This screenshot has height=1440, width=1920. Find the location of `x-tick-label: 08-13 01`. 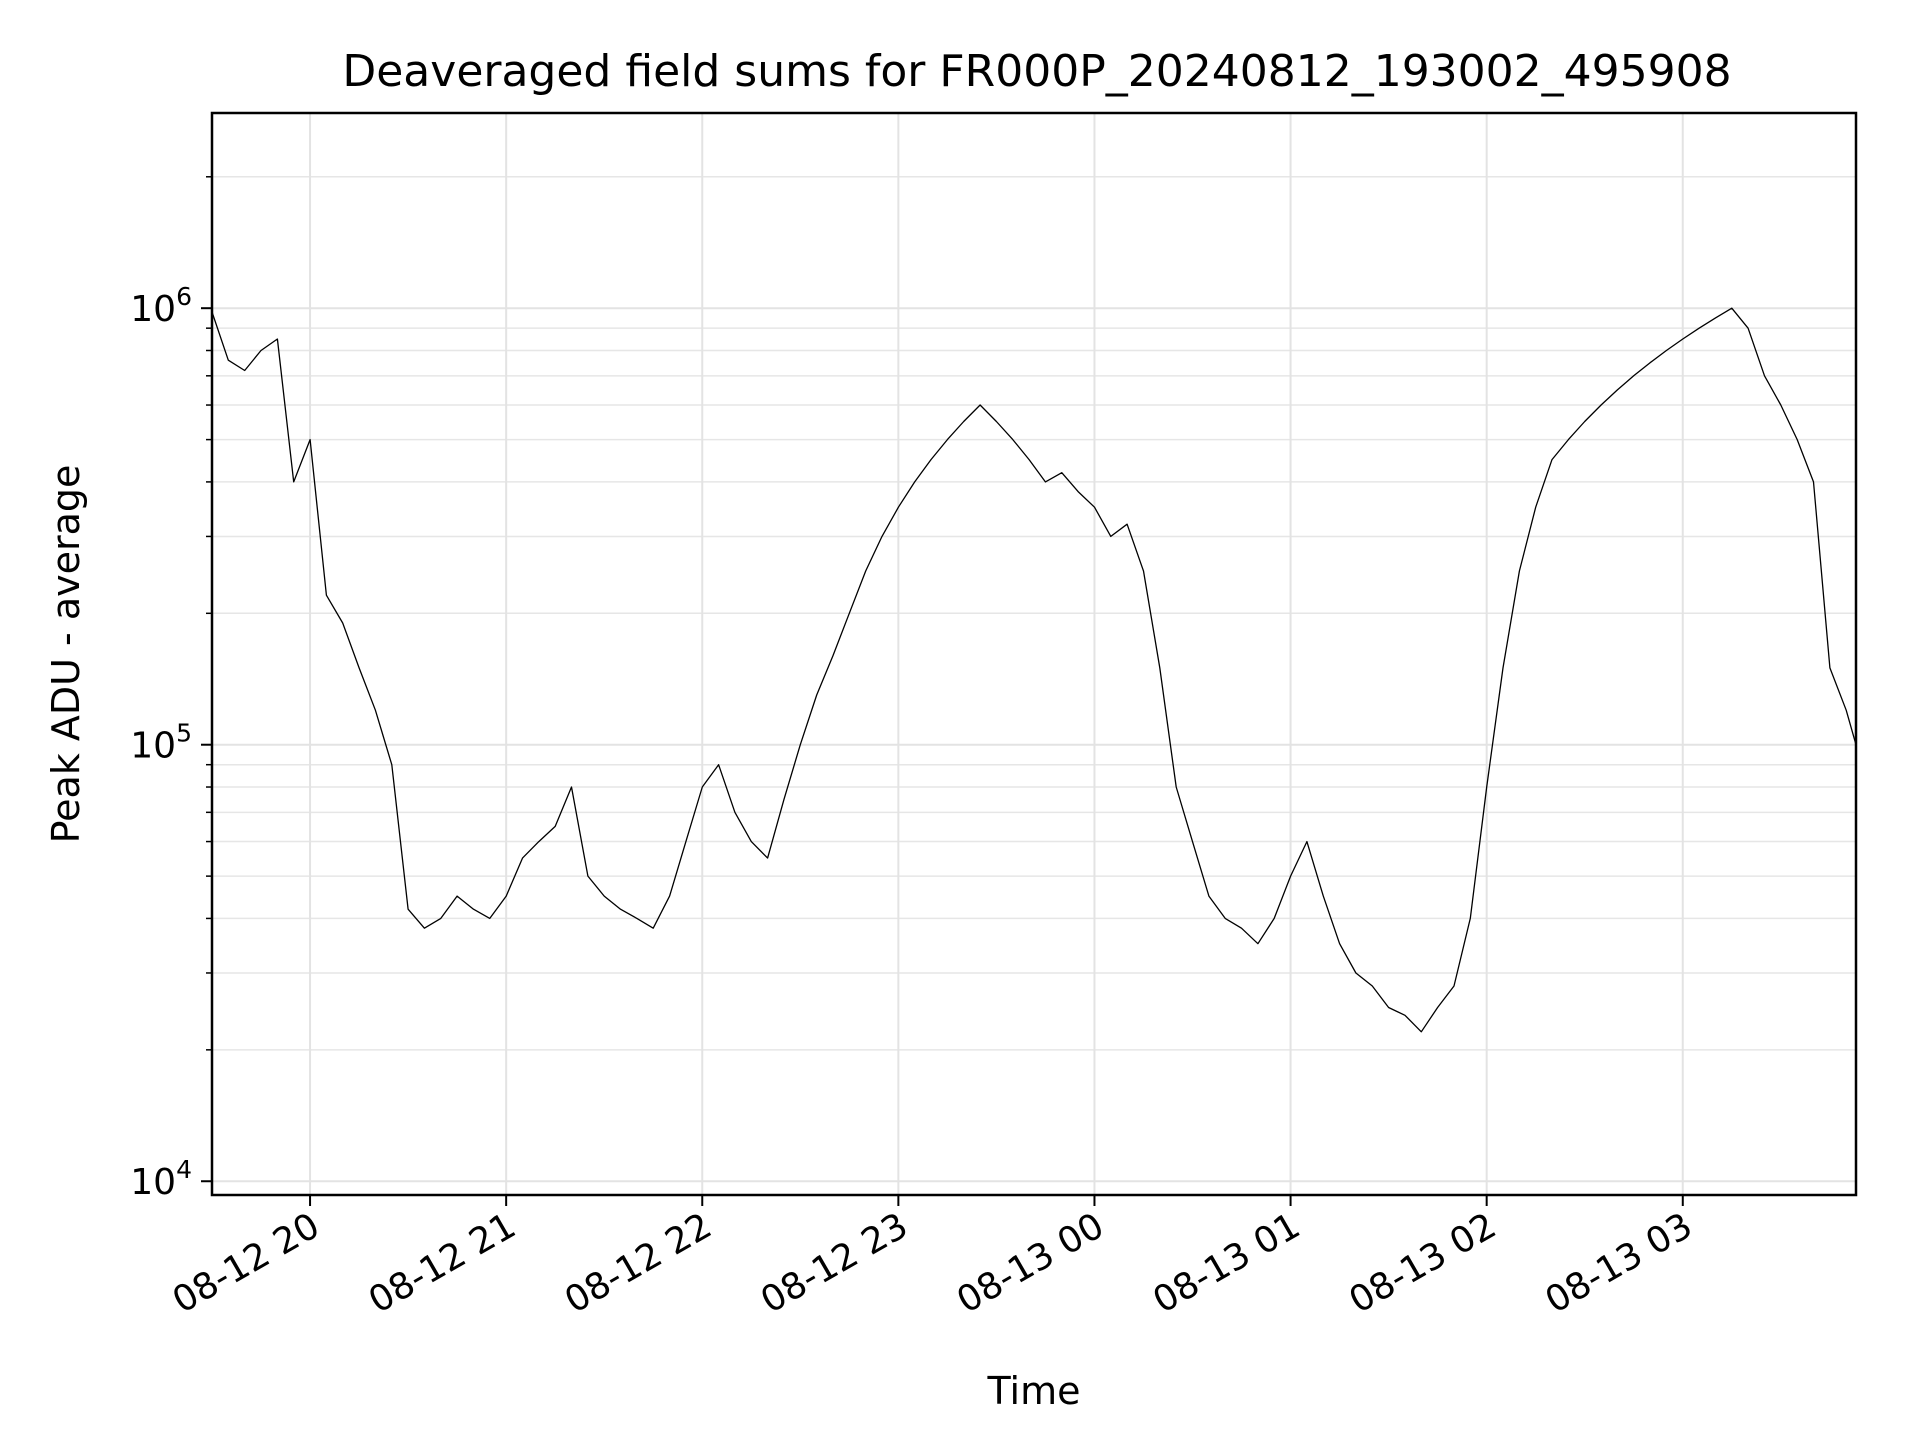

x-tick-label: 08-13 01 is located at coordinates (1226, 1263).